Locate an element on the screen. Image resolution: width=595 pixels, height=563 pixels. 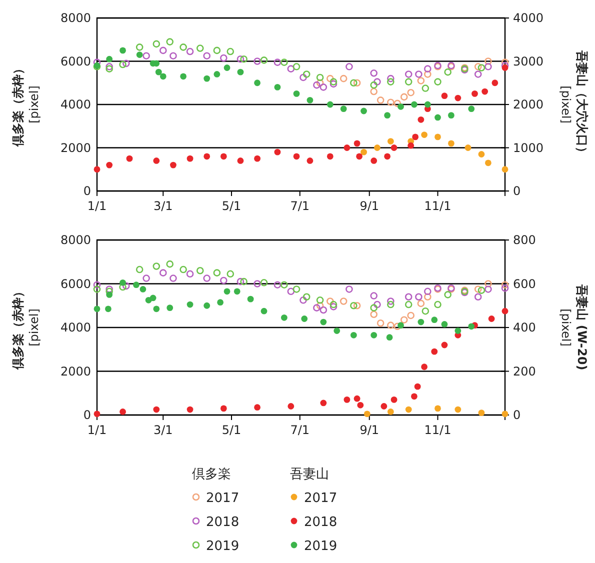
y2-tick-label: 400 is located at coordinates (524, 327).